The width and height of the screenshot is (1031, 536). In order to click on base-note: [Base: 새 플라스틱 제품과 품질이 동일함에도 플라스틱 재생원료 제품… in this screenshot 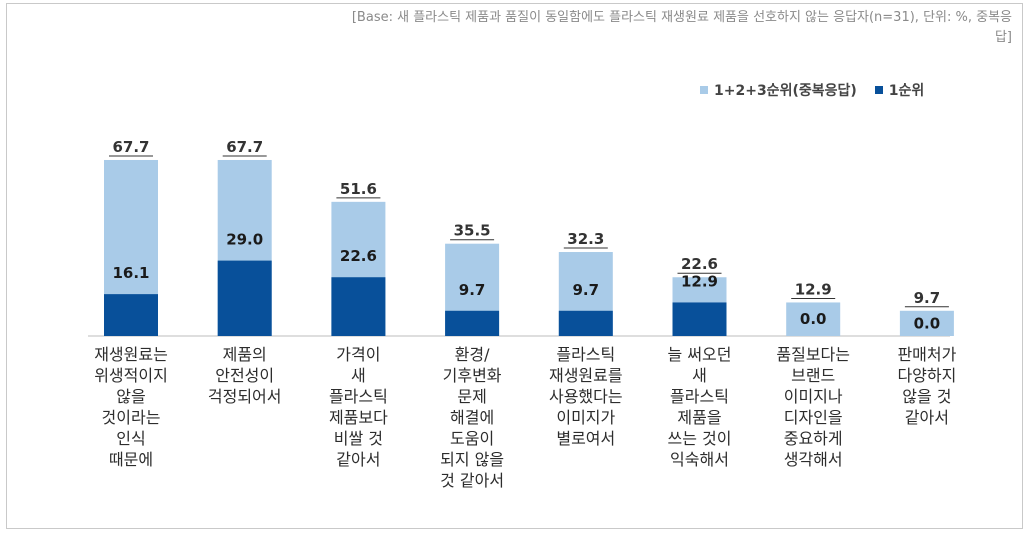, I will do `click(681, 27)`.